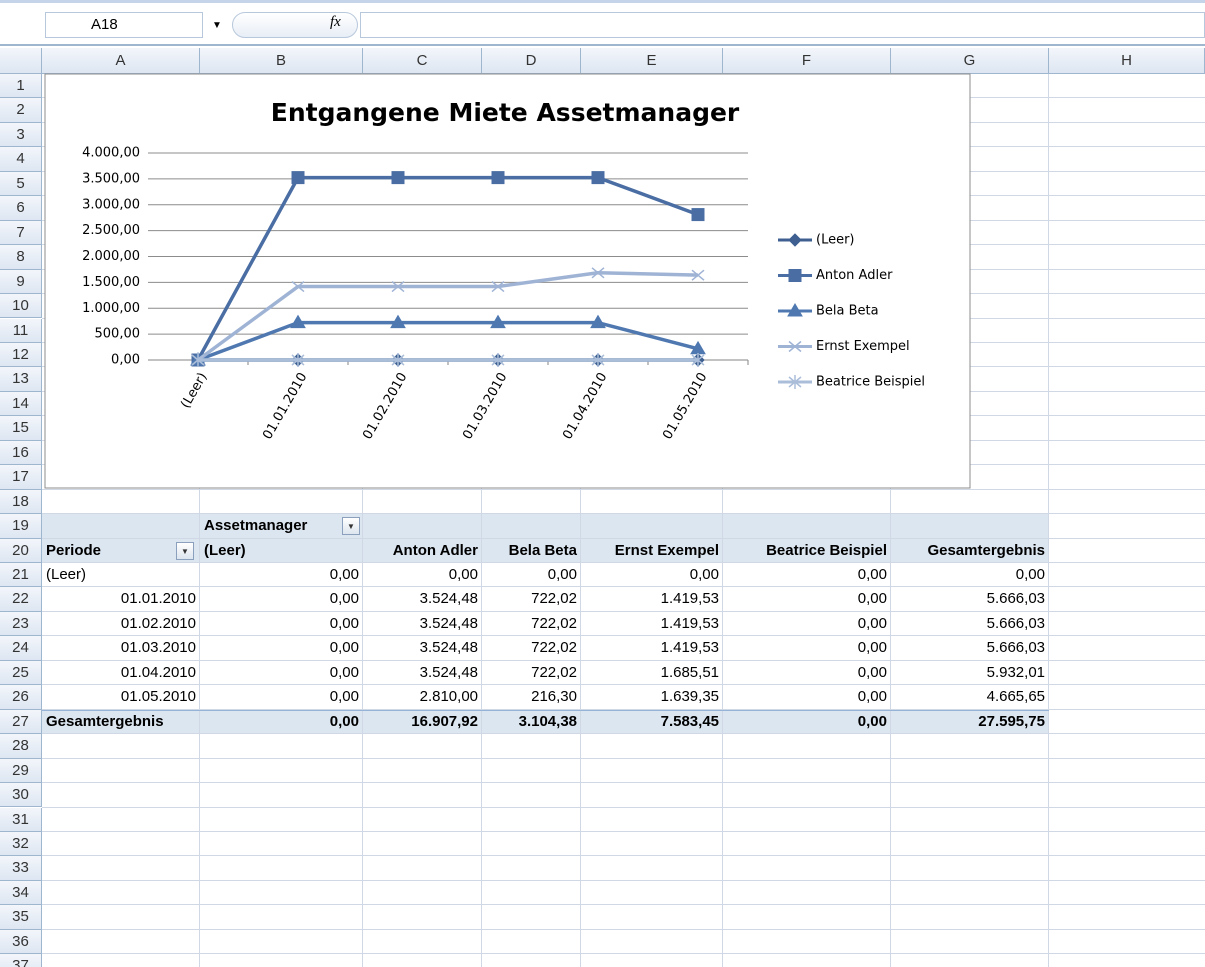  Describe the element at coordinates (111, 256) in the screenshot. I see `y-tick-label: 2.000,00` at that location.